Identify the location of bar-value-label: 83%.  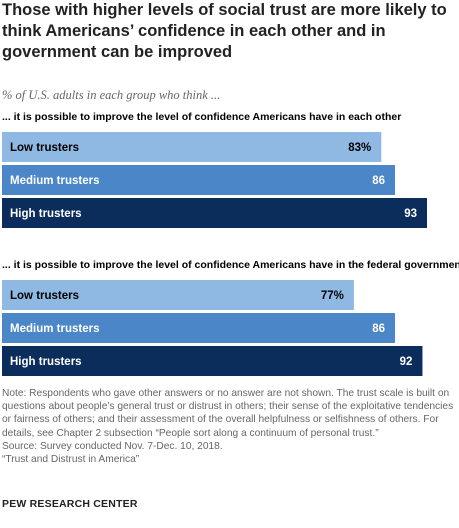
(359, 148).